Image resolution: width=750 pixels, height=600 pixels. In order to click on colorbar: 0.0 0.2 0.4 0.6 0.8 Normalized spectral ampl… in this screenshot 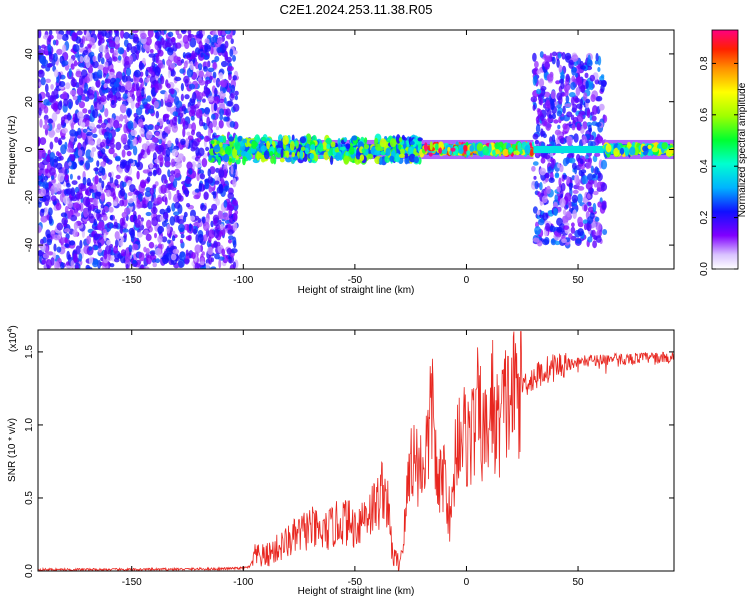, I will do `click(723, 152)`.